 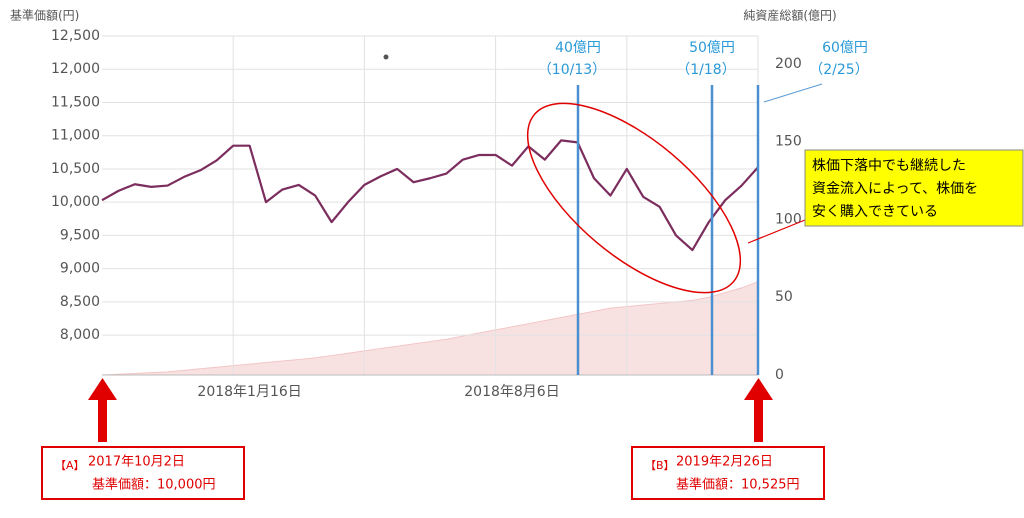 What do you see at coordinates (430, 328) in the screenshot?
I see `area` at bounding box center [430, 328].